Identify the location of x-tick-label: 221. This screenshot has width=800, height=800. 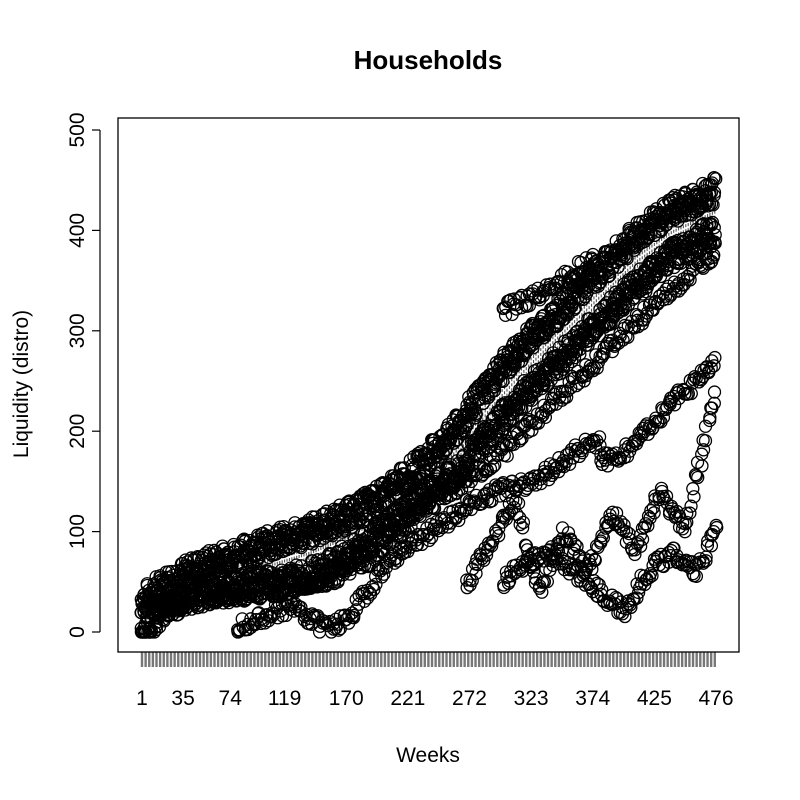
(407, 698).